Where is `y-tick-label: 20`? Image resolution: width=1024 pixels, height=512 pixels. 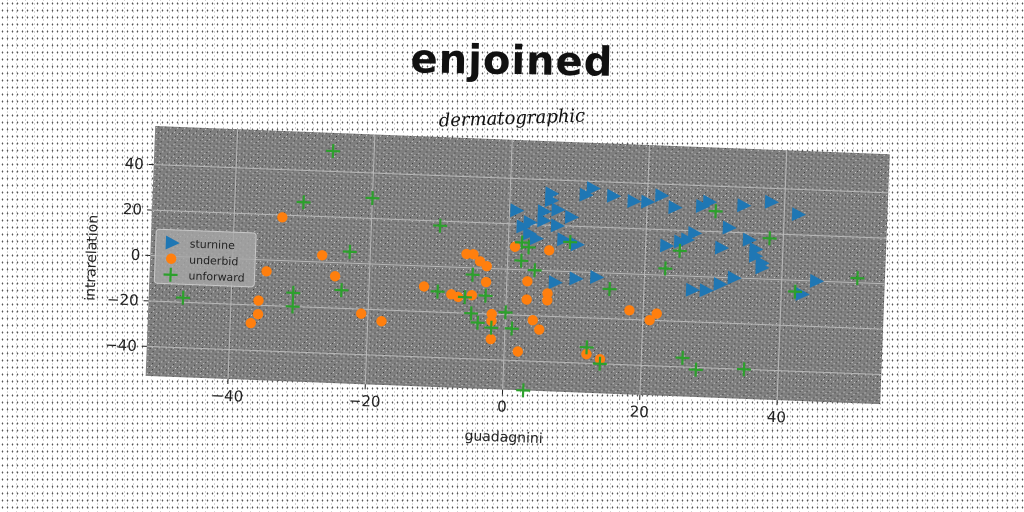
y-tick-label: 20 is located at coordinates (133, 209).